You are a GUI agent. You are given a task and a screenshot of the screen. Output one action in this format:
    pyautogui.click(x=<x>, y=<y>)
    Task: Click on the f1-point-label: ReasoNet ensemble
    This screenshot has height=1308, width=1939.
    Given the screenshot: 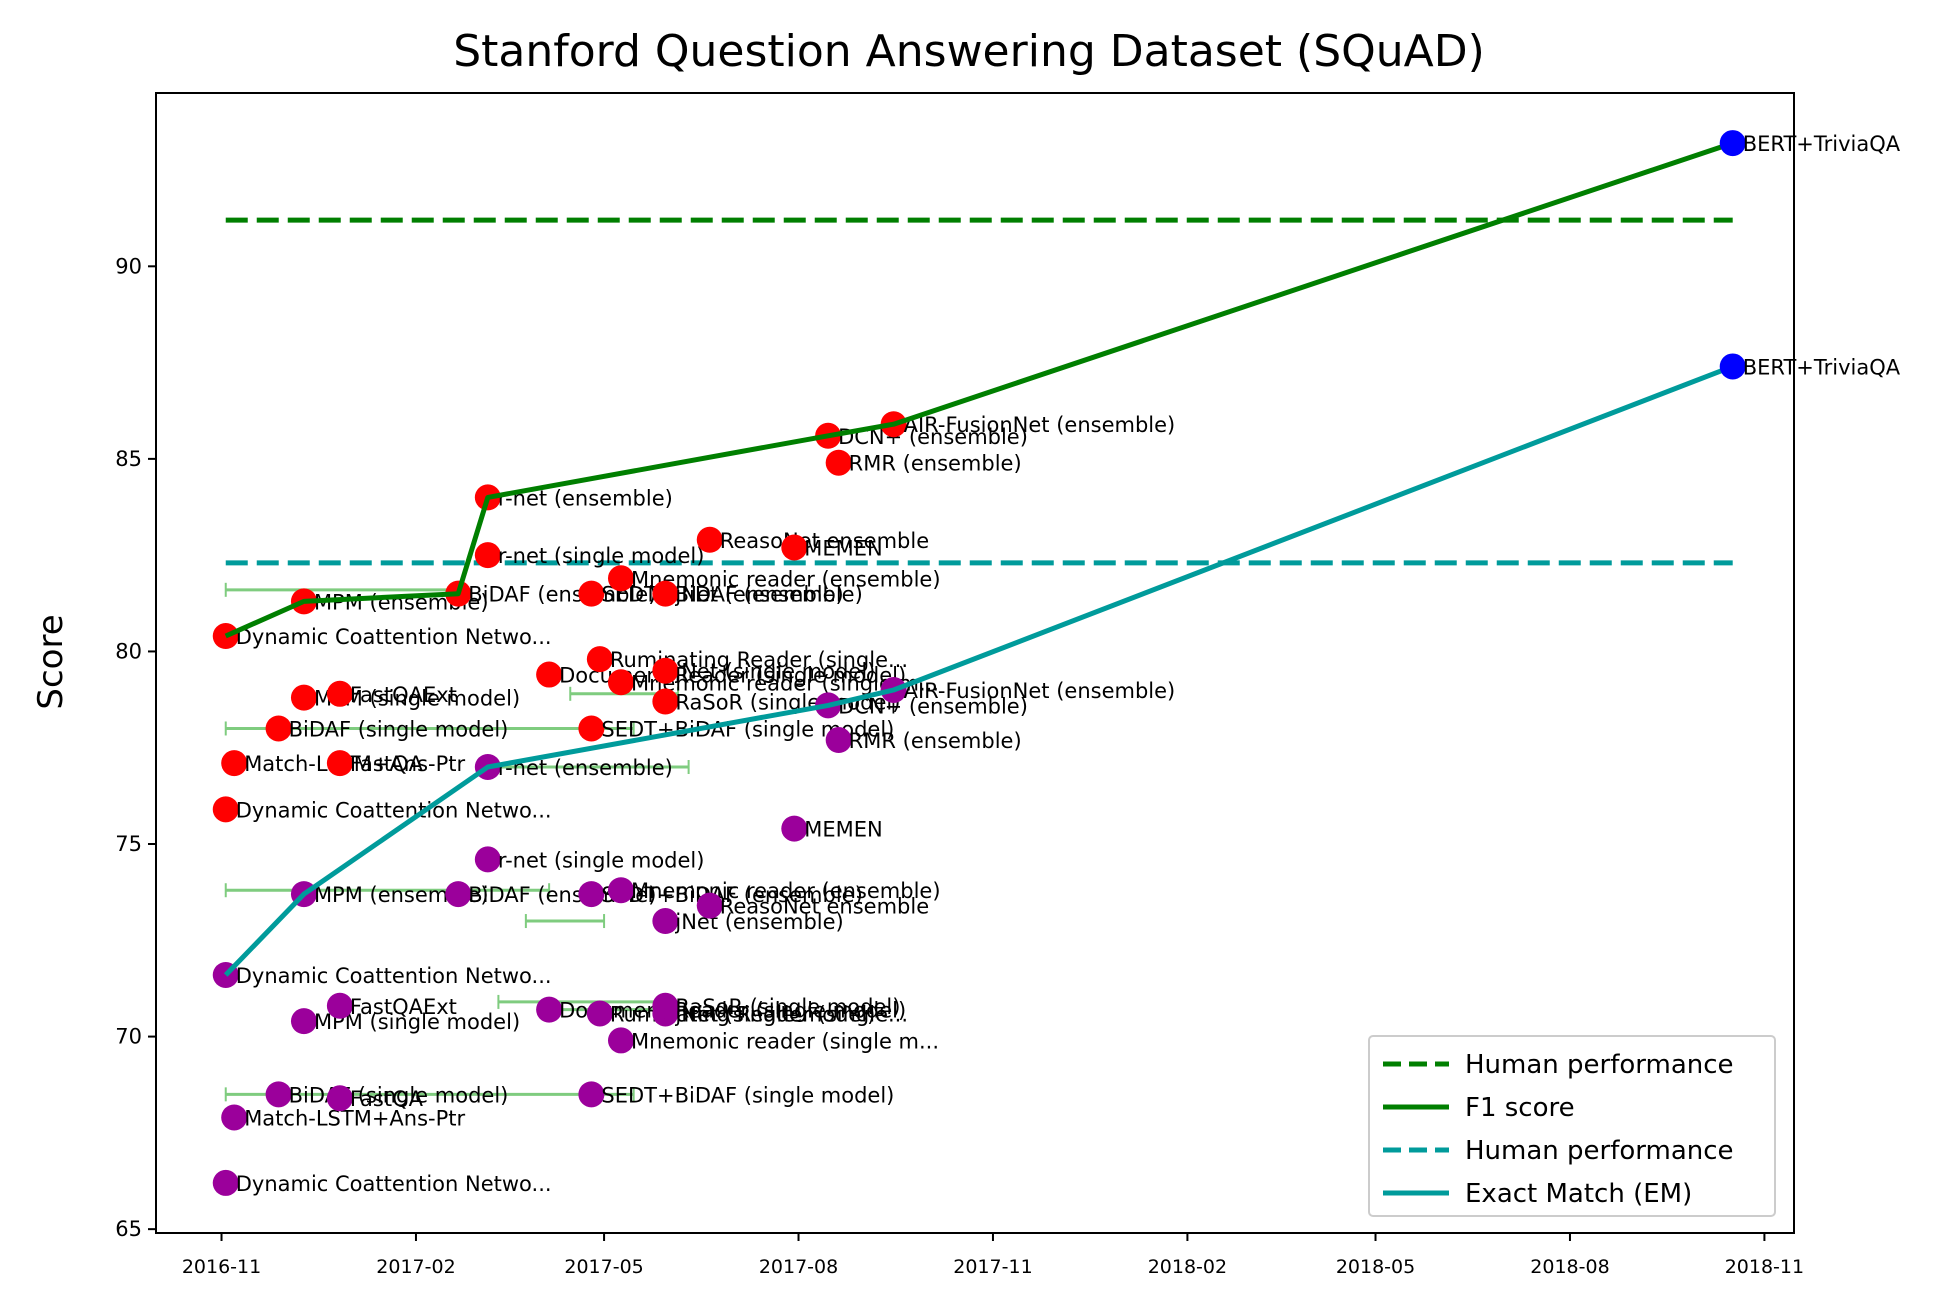 What is the action you would take?
    pyautogui.click(x=824, y=541)
    